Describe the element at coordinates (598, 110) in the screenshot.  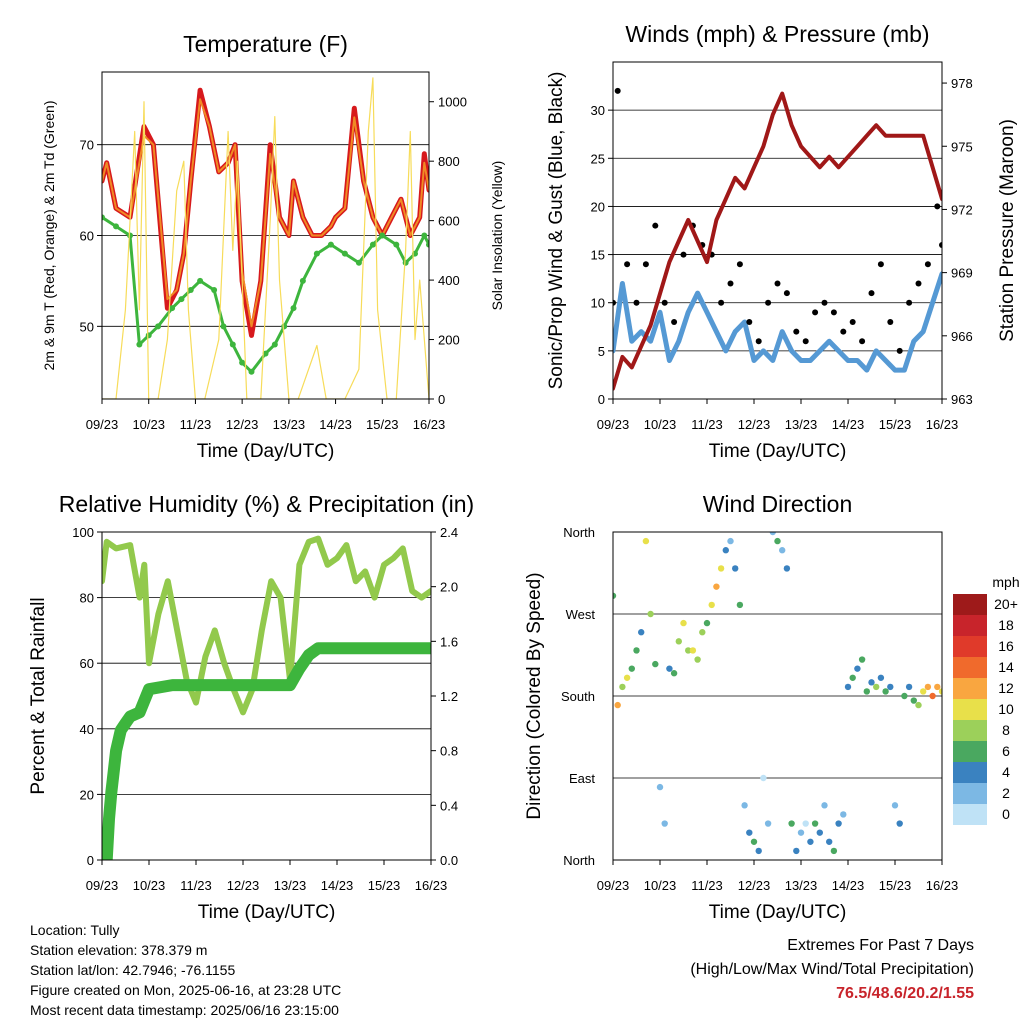
I see `winds-ytick-label: 30` at that location.